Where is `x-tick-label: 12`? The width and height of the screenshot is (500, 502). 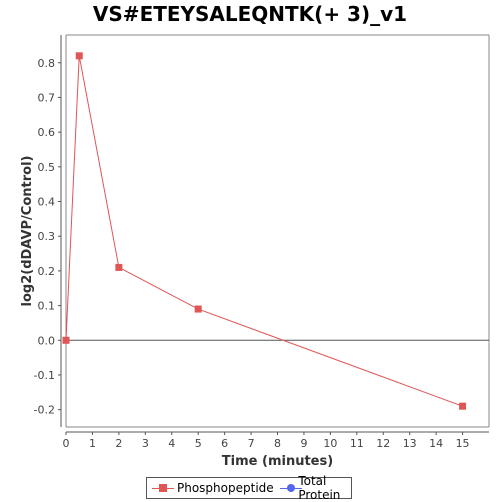
x-tick-label: 12 is located at coordinates (383, 443).